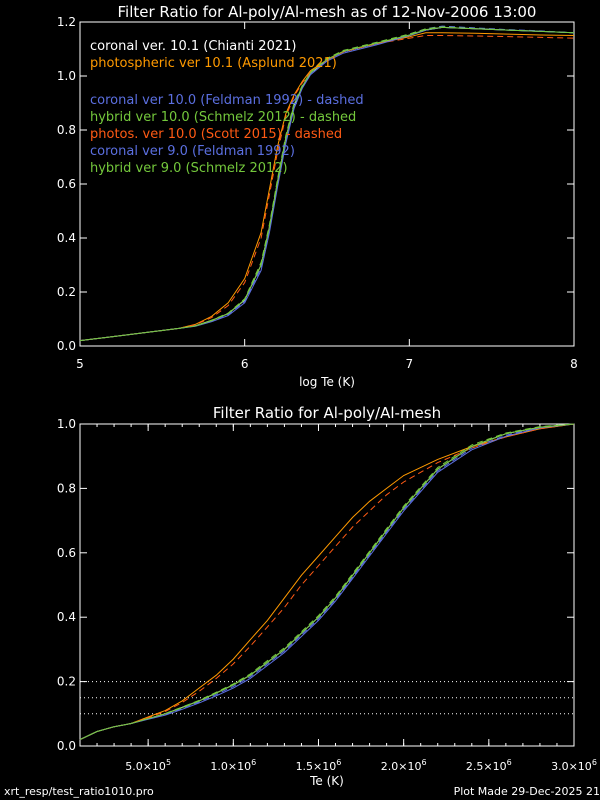 This screenshot has height=800, width=600. Describe the element at coordinates (319, 765) in the screenshot. I see `chart2-x-tick-label: 1.5×10⁶` at that location.